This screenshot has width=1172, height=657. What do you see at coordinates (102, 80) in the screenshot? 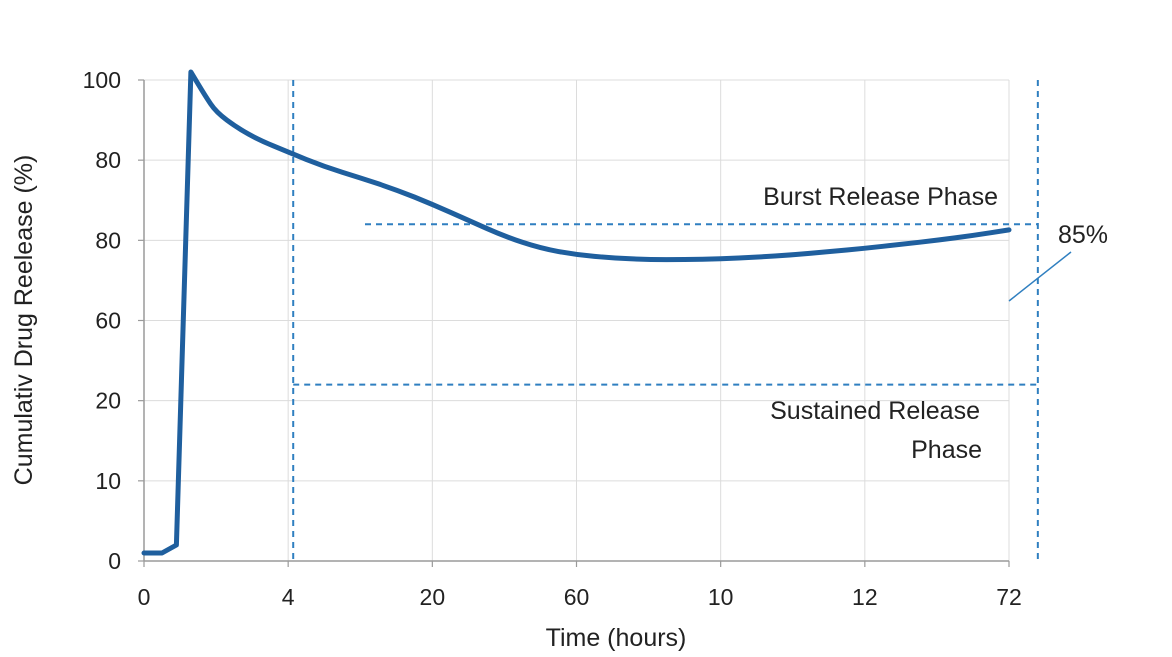
I see `y-tick-label: 100` at bounding box center [102, 80].